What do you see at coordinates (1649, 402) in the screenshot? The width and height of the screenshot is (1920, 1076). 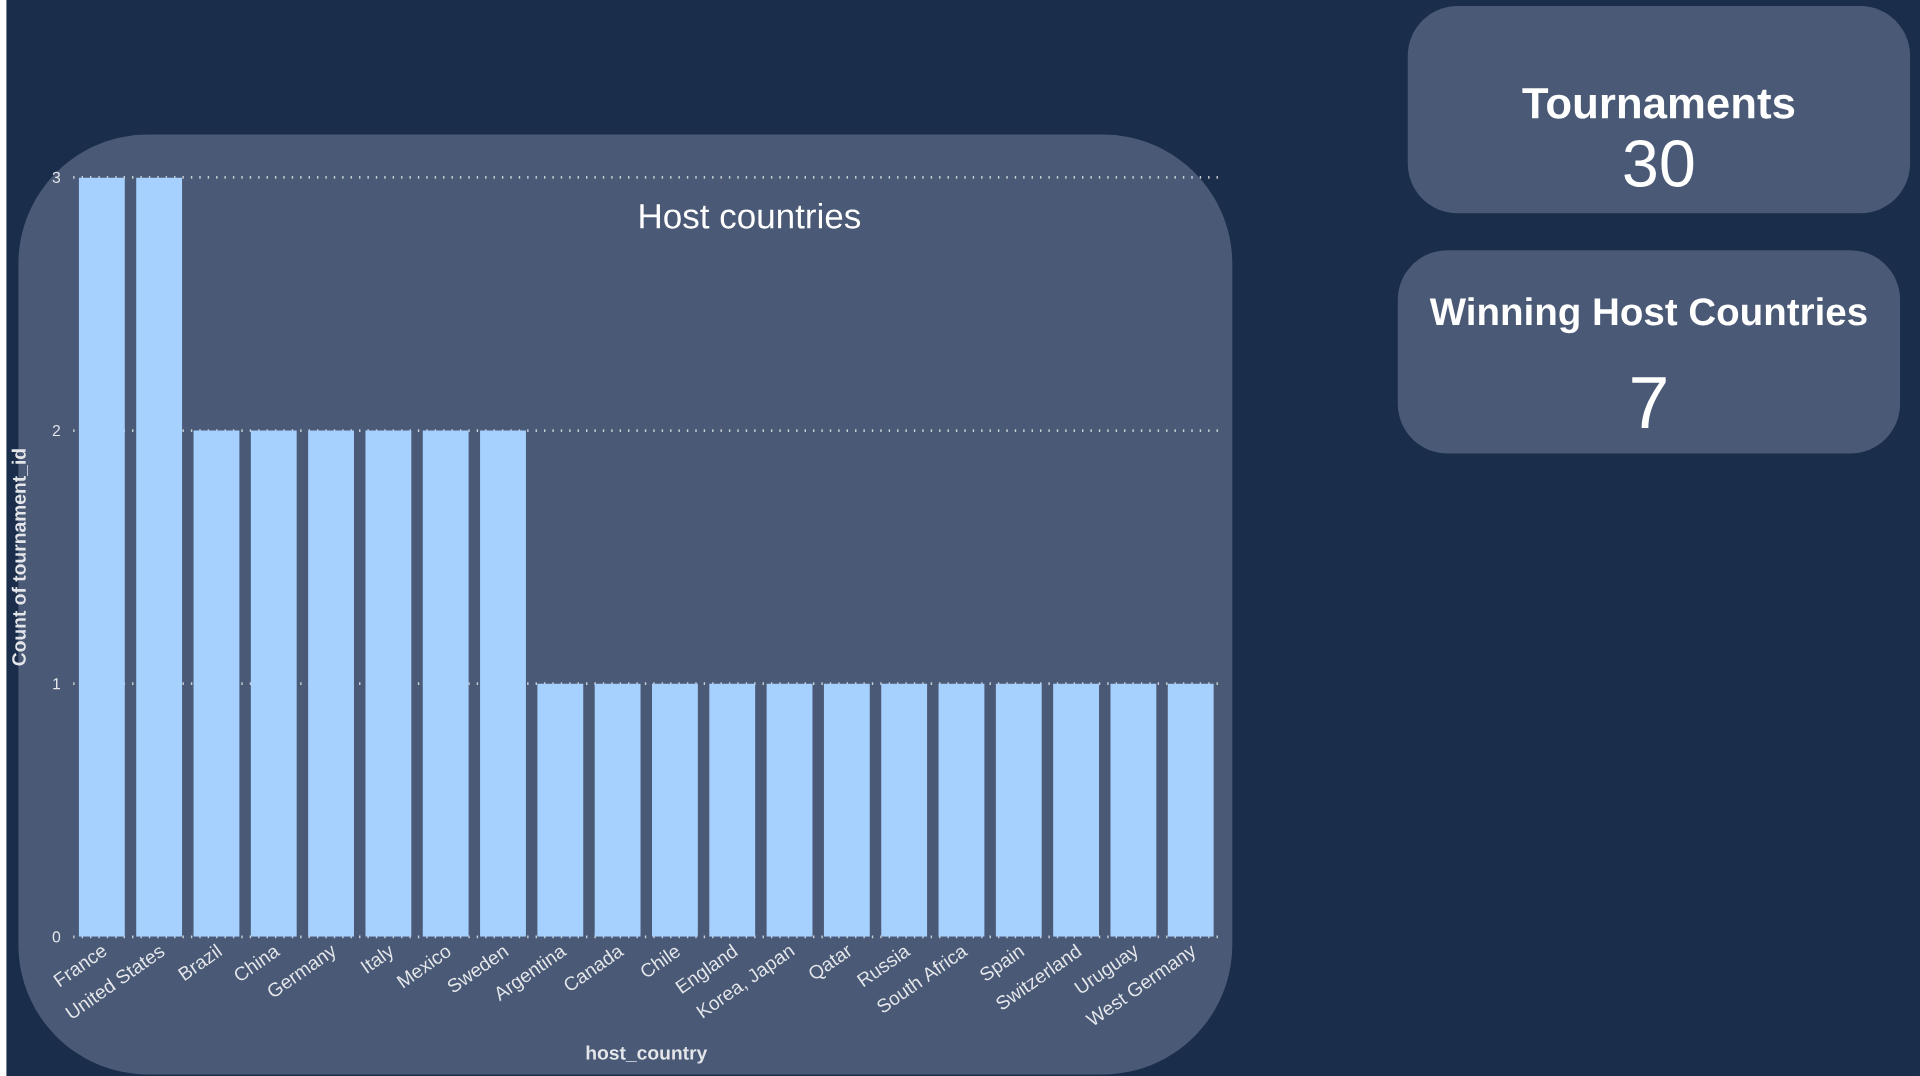 I see `text: 7` at bounding box center [1649, 402].